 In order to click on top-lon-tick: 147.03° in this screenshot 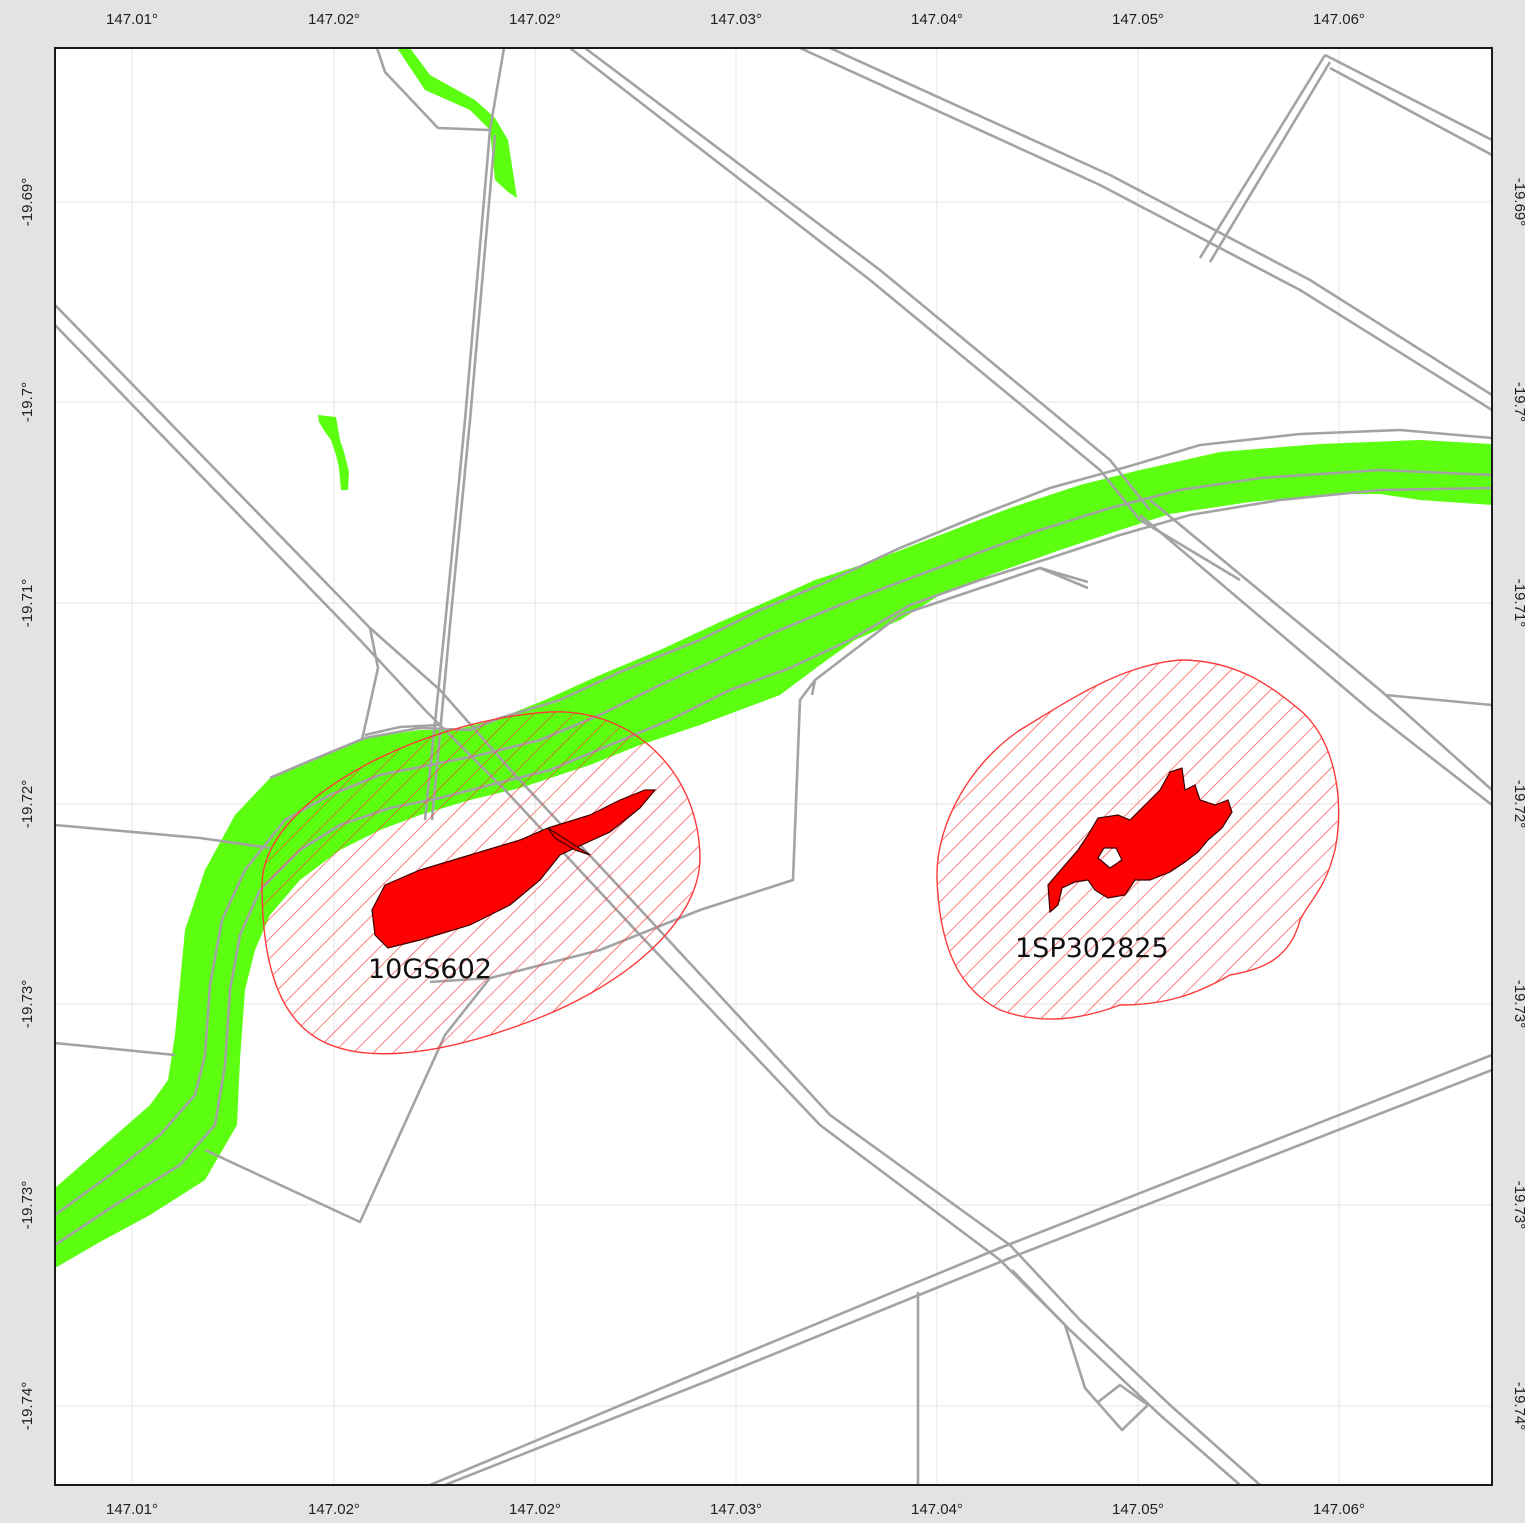, I will do `click(736, 19)`.